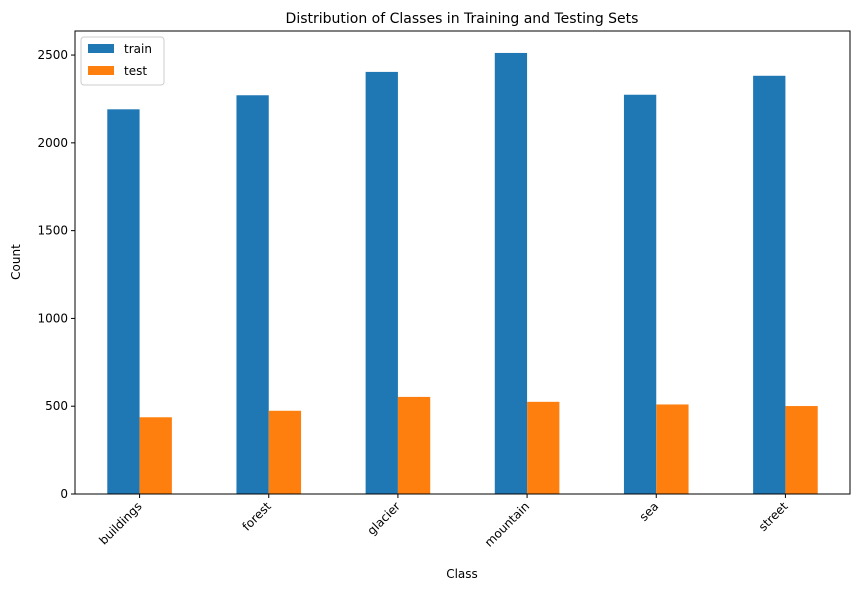  I want to click on y-tick-label: 2000, so click(52, 143).